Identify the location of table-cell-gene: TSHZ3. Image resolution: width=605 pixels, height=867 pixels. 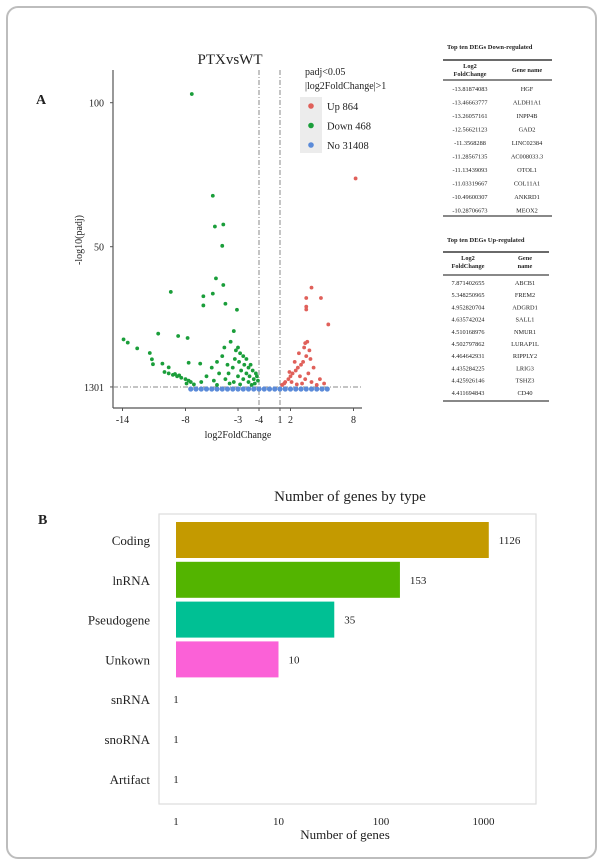
(525, 381).